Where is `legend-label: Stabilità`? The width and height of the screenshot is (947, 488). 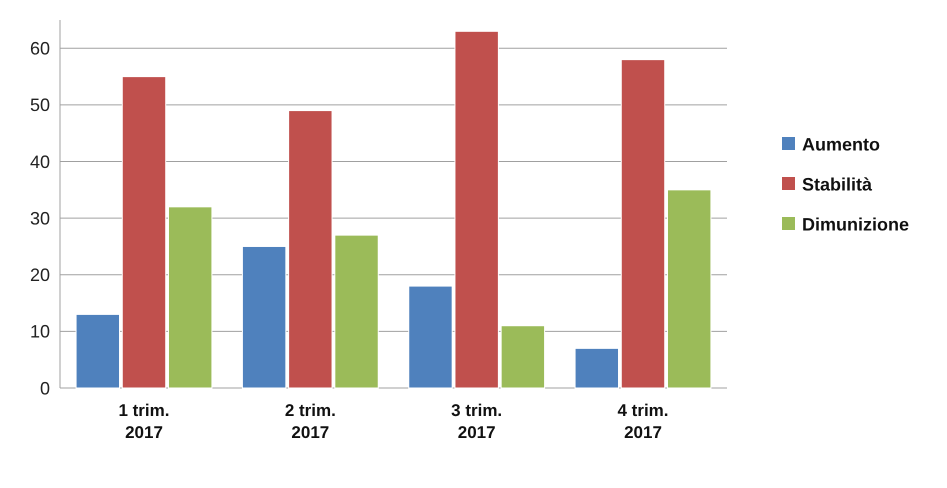
legend-label: Stabilità is located at coordinates (838, 184).